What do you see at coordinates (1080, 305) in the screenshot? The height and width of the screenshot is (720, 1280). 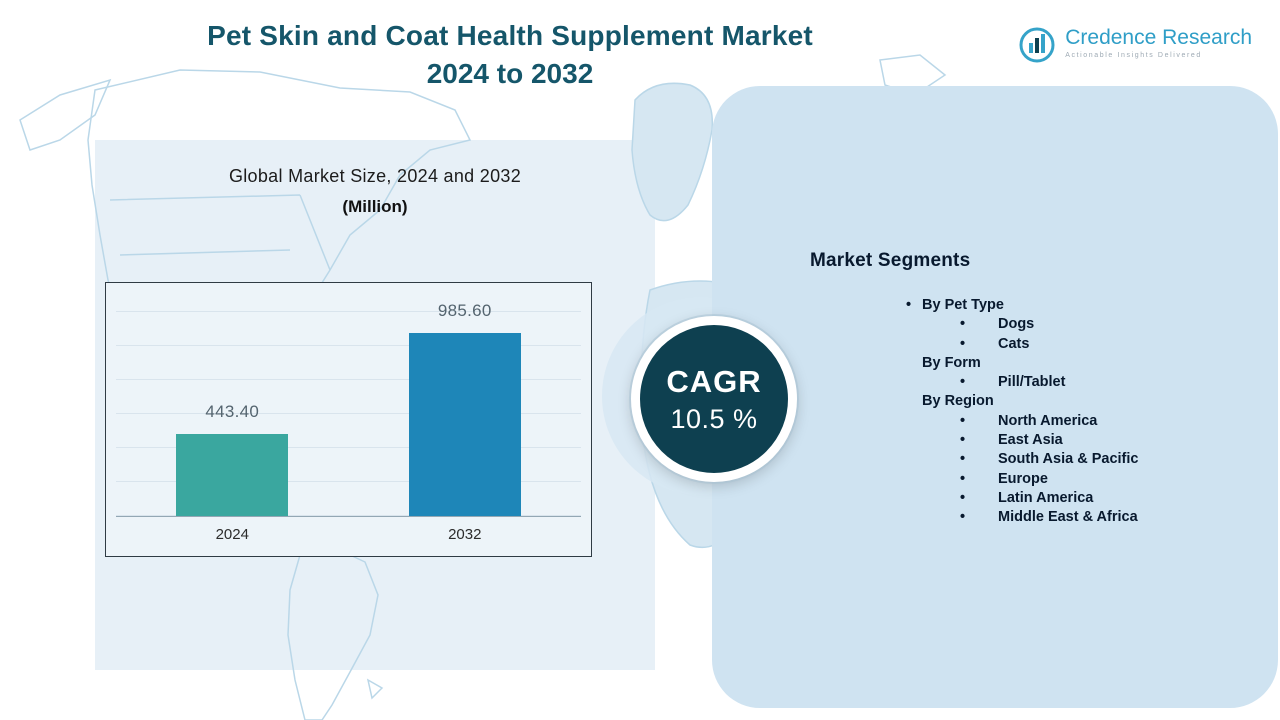 I see `segment-item: • By Pet Type` at bounding box center [1080, 305].